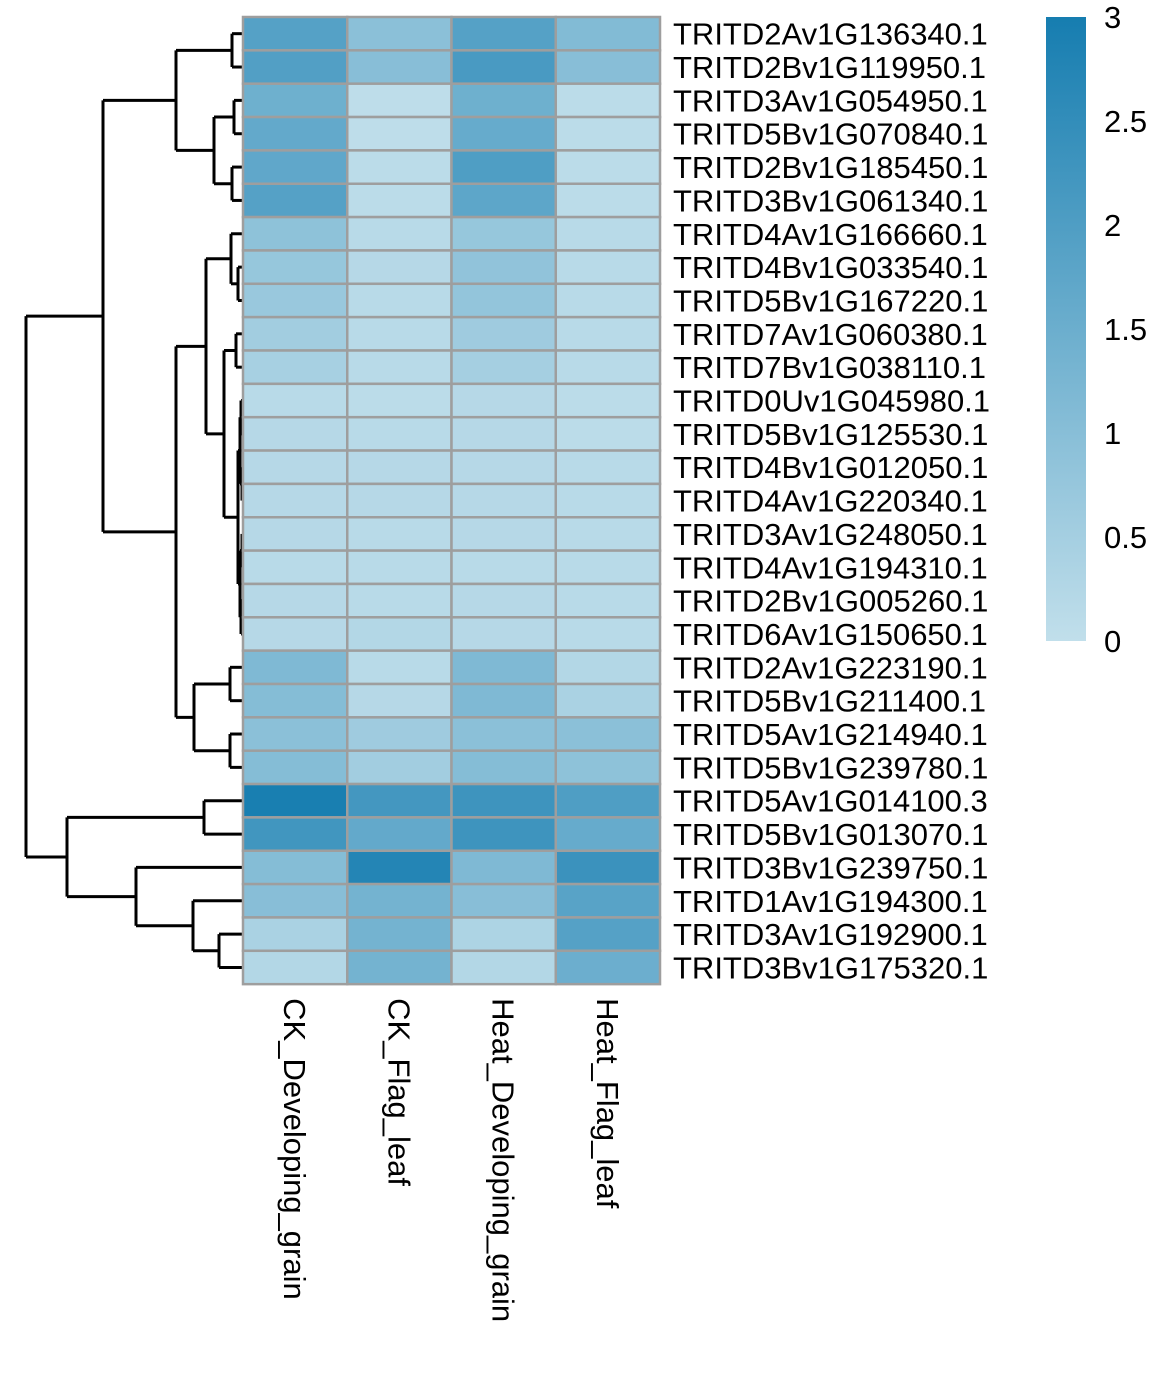 The image size is (1172, 1375). I want to click on row-label: TRITD3Av1G054950.1, so click(830, 100).